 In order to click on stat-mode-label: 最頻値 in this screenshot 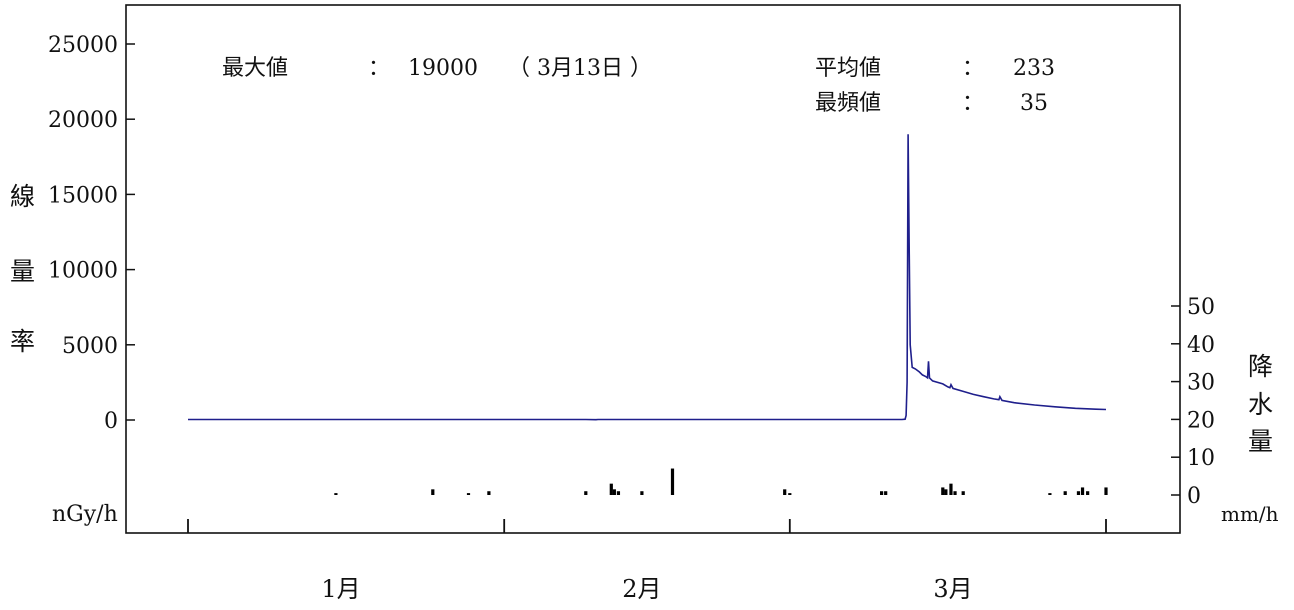, I will do `click(848, 103)`.